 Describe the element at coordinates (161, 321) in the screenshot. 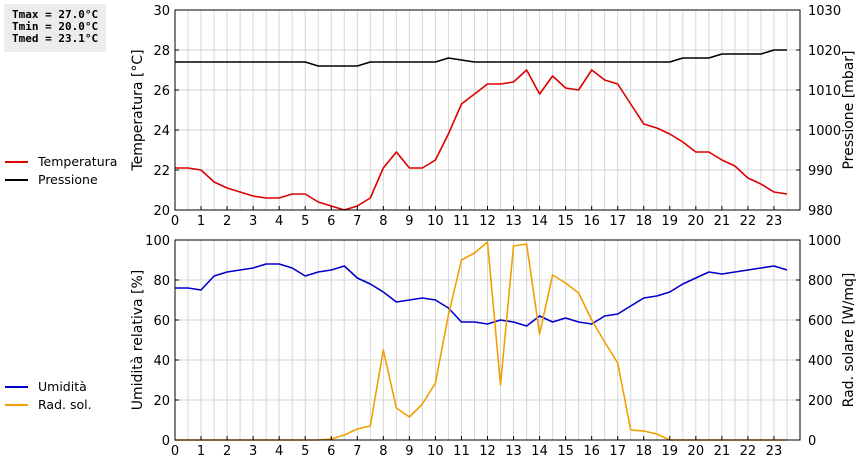

I see `panel2-y-left-tick-label: 60` at that location.